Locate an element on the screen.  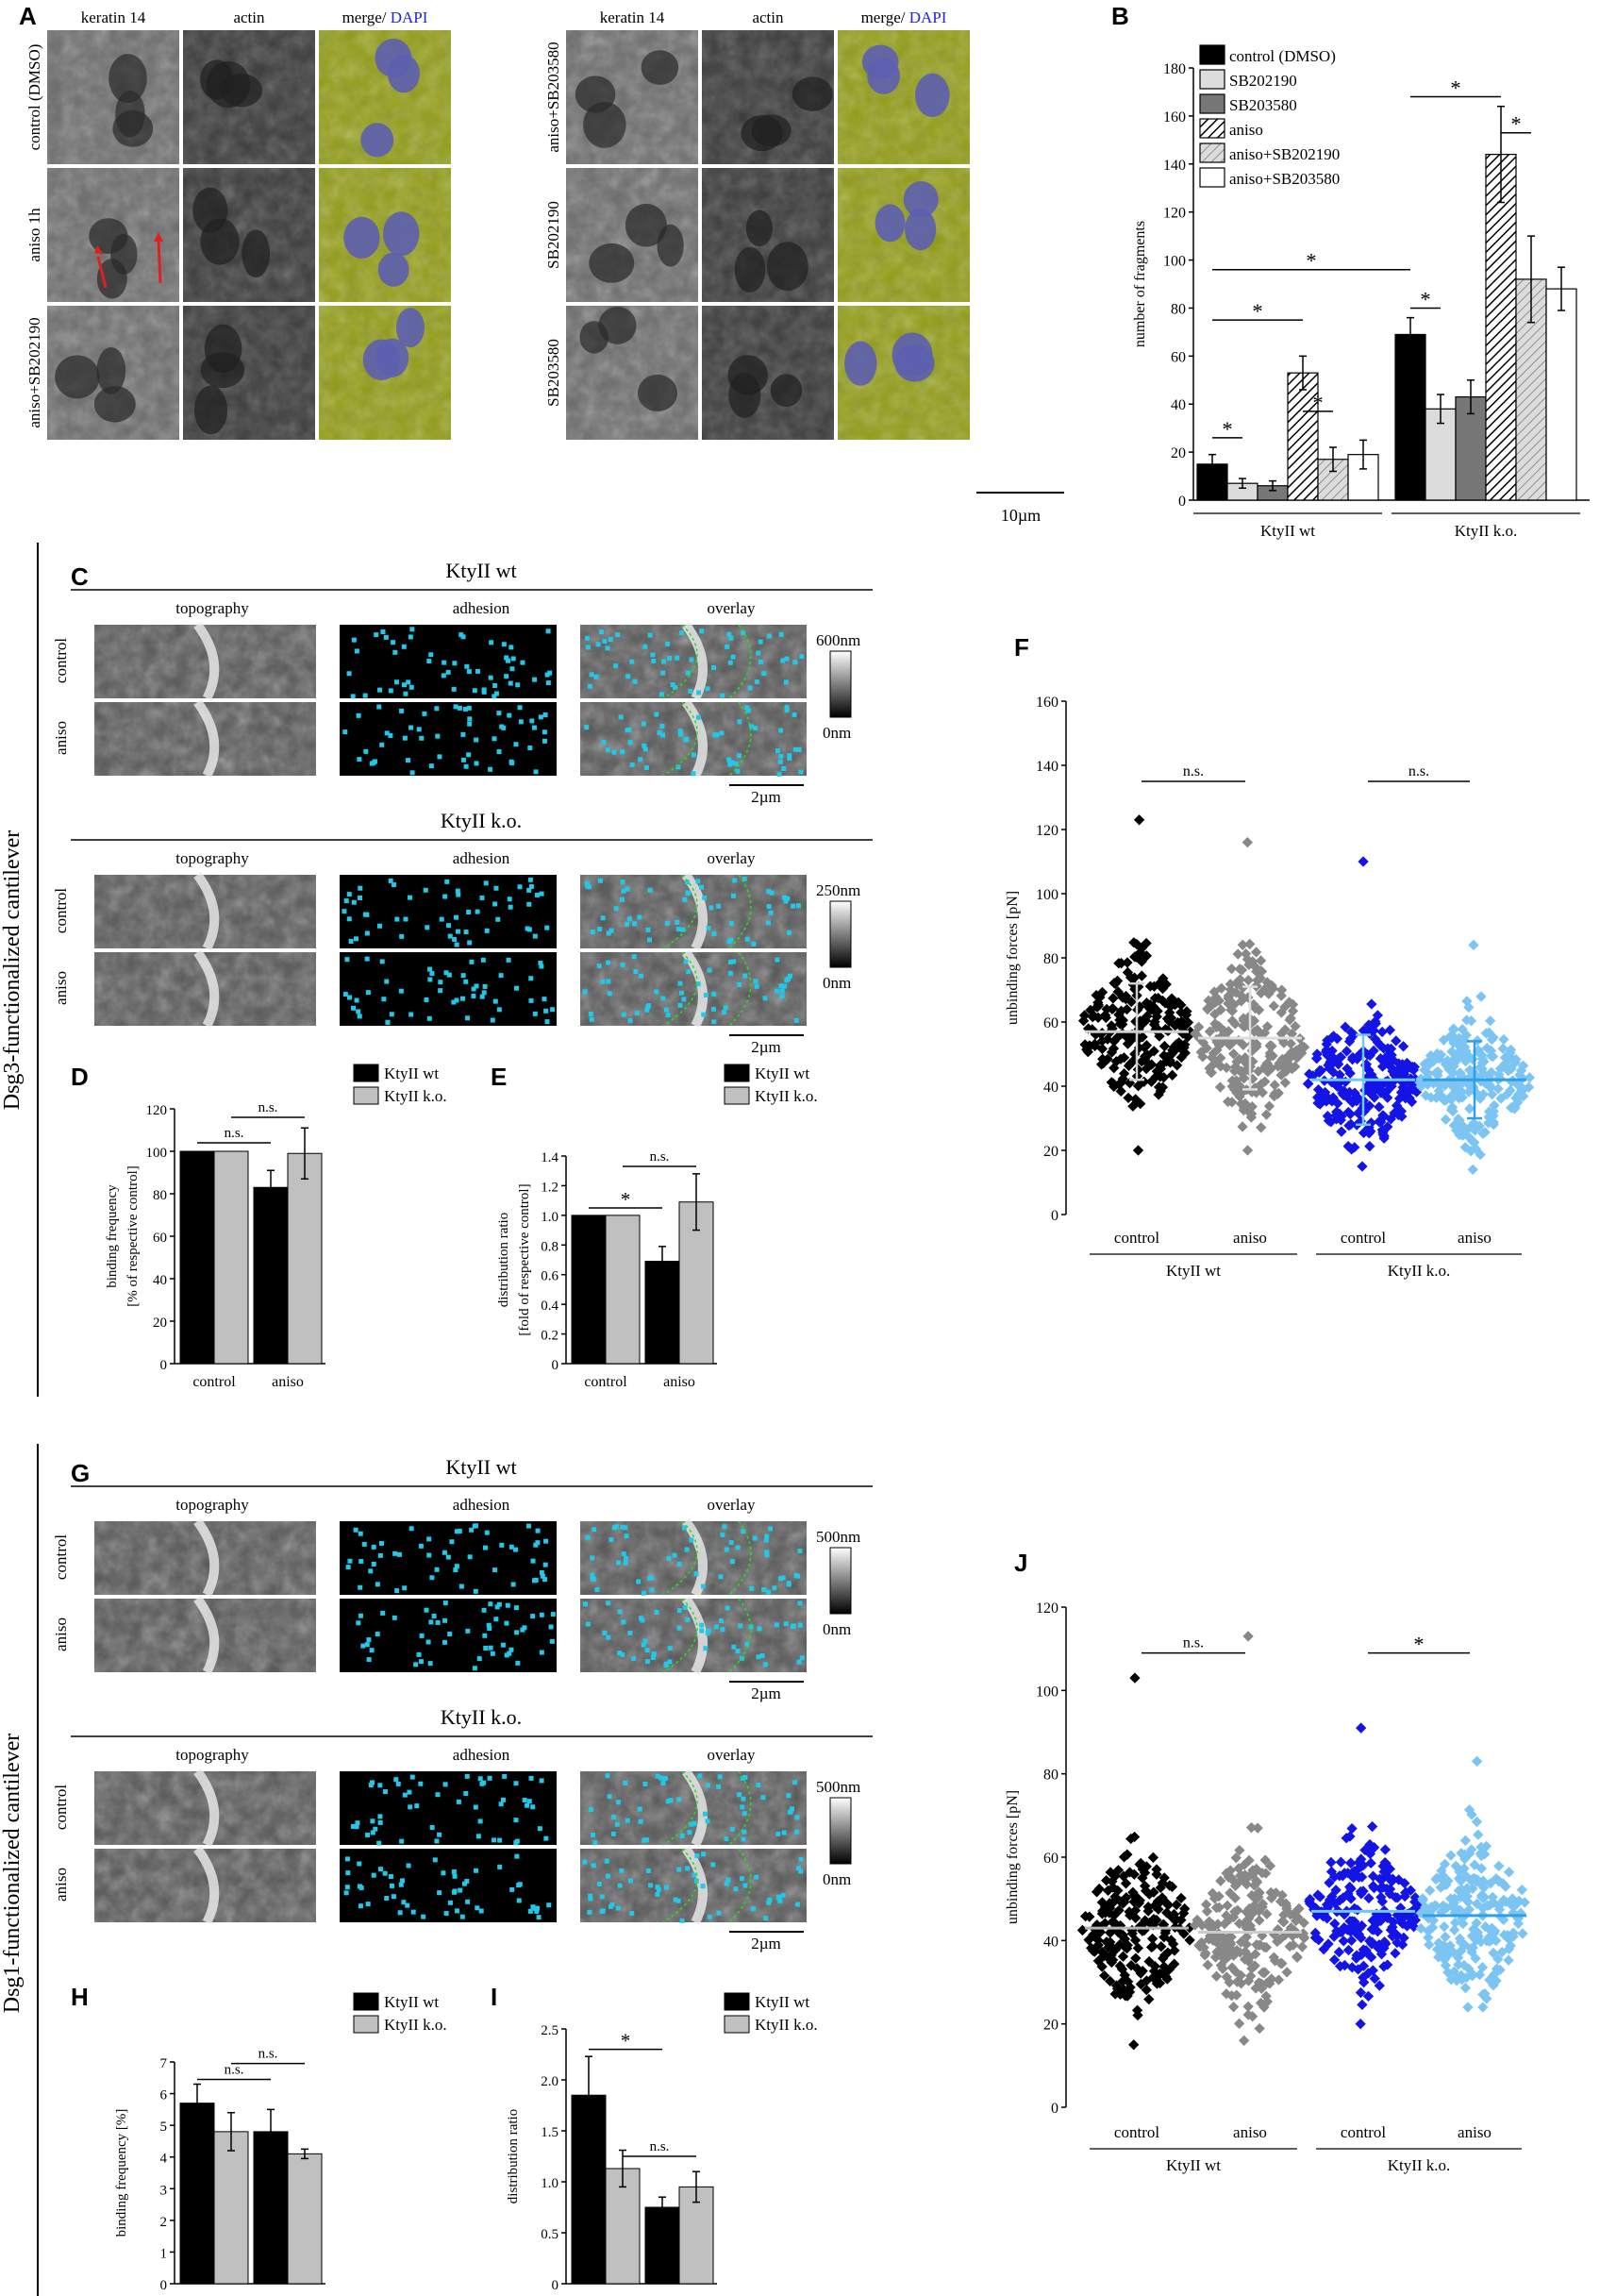
row-label-left: aniso+SB202190 is located at coordinates (34, 372).